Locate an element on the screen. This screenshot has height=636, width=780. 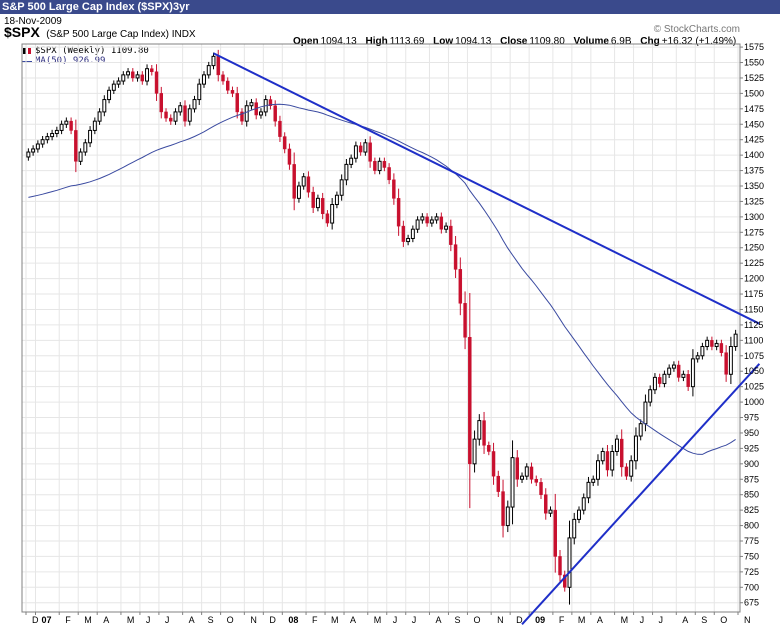
high-label: High is located at coordinates (376, 41).